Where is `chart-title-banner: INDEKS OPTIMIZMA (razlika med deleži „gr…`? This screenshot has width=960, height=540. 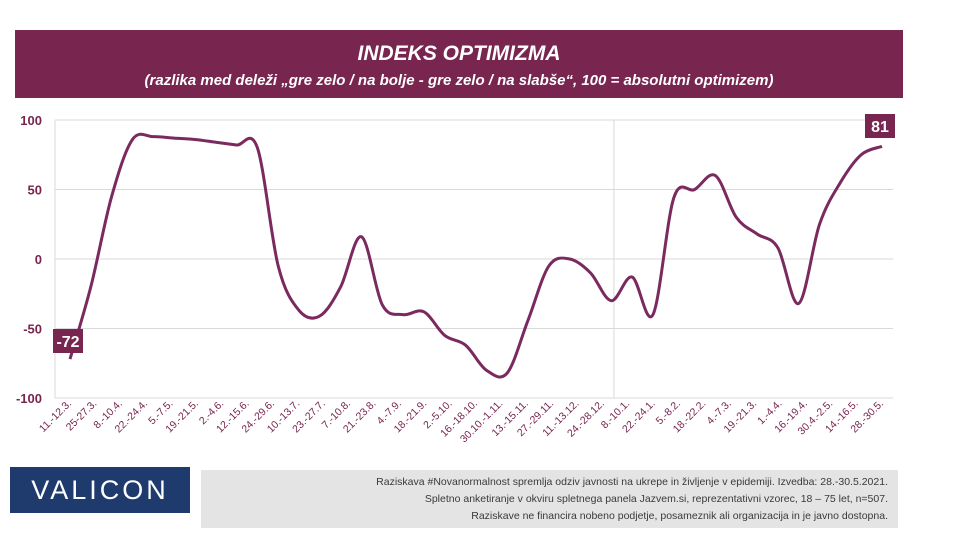 chart-title-banner: INDEKS OPTIMIZMA (razlika med deleži „gr… is located at coordinates (459, 64).